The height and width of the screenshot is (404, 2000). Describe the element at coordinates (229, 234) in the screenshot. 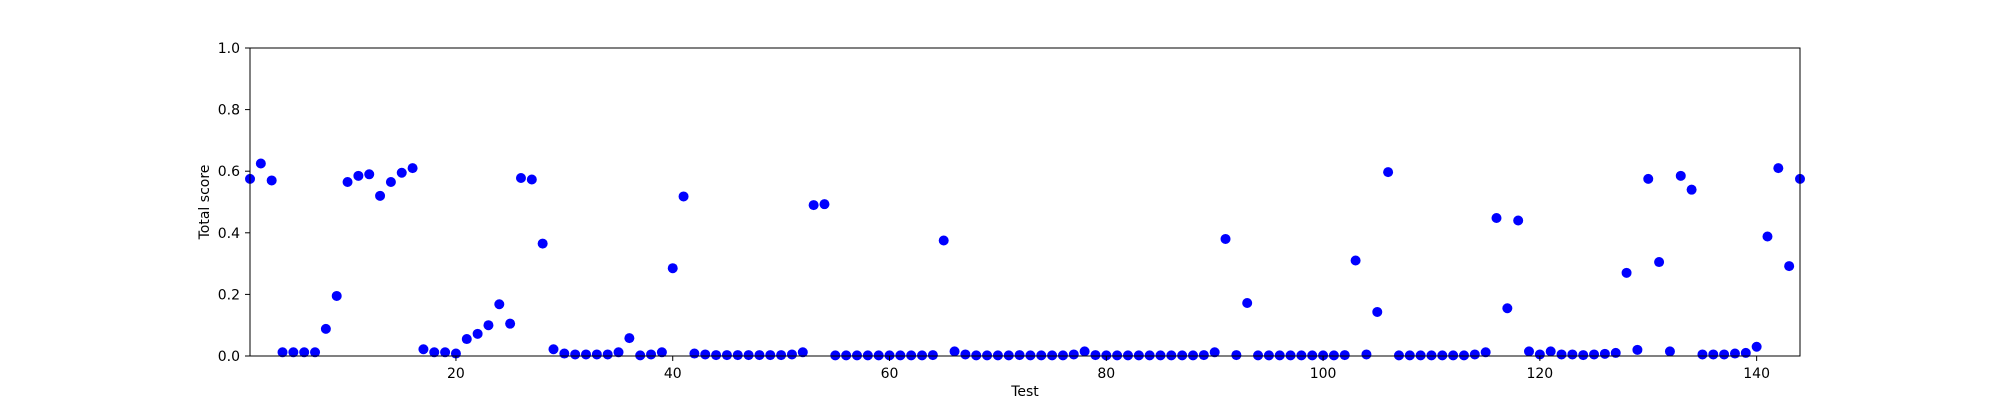

I see `y-tick-label: 0.4` at that location.